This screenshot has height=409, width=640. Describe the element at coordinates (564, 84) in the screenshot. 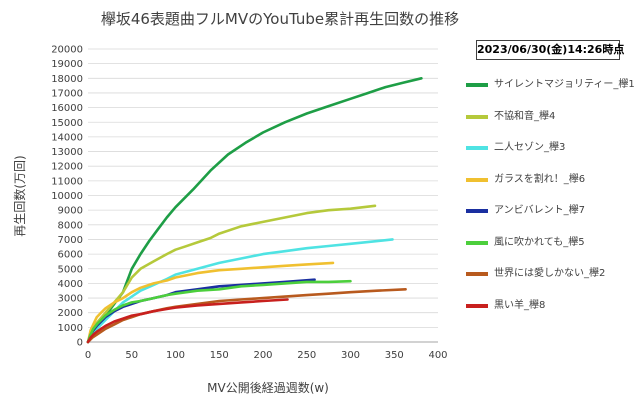

I see `legend-label: サイレントマジョリティー_欅1` at that location.